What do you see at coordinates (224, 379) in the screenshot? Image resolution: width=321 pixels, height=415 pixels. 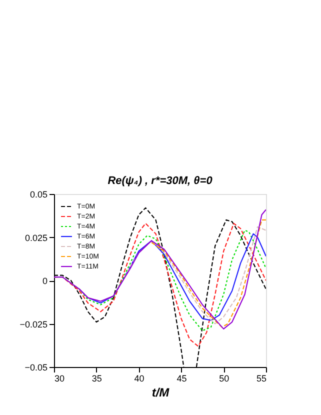 I see `x-tick-label: 50` at bounding box center [224, 379].